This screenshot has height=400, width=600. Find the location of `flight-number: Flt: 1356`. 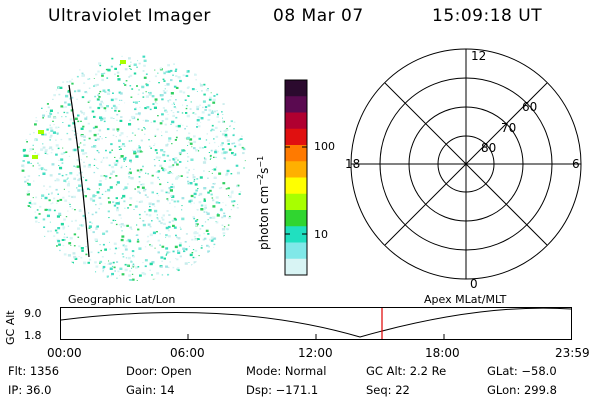

flight-number: Flt: 1356 is located at coordinates (34, 371).